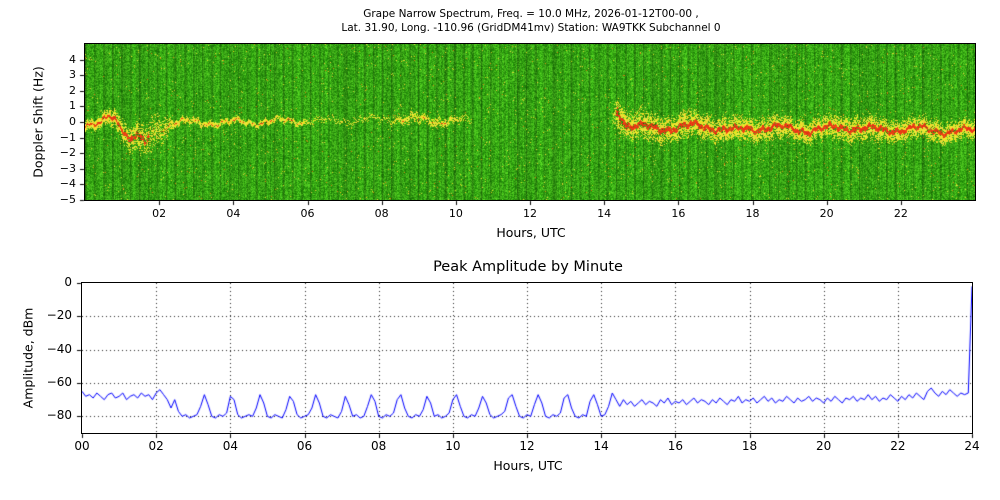  Describe the element at coordinates (826, 213) in the screenshot. I see `spectrogram-x-tick-label: 20` at that location.